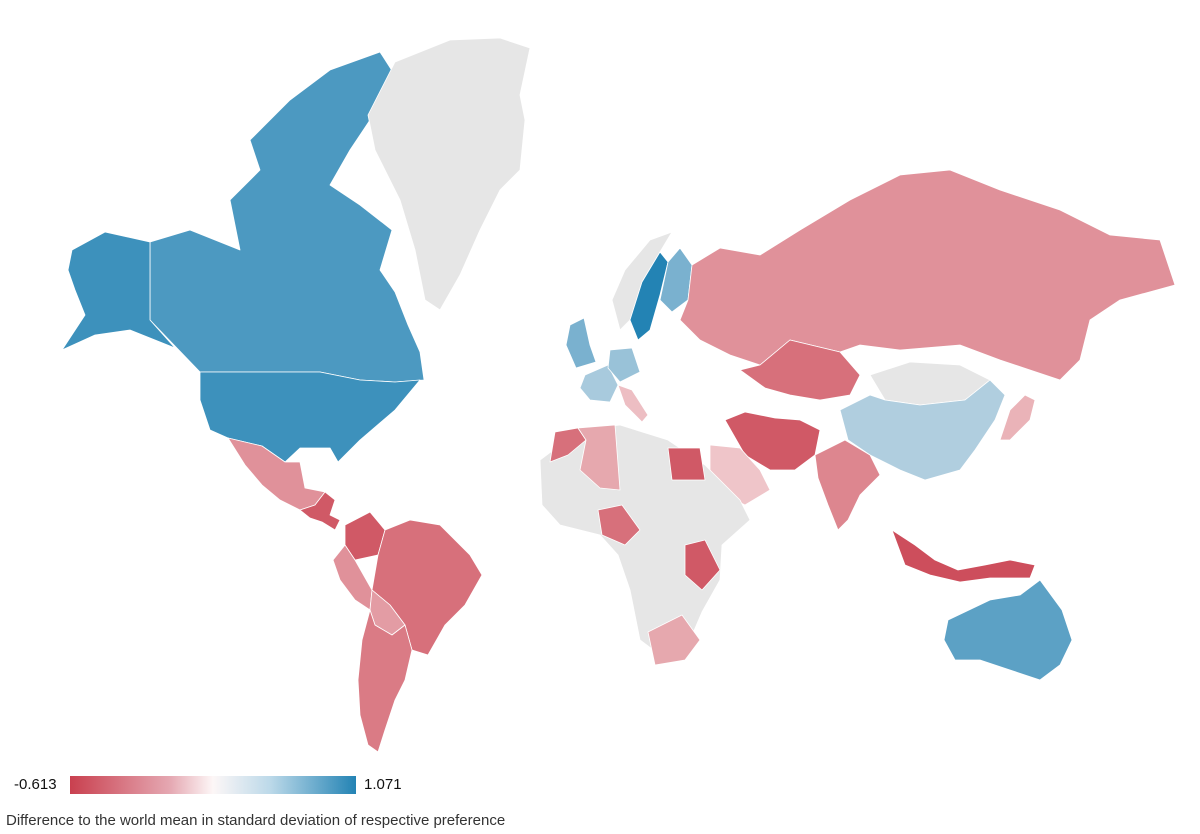 Image resolution: width=1200 pixels, height=834 pixels. What do you see at coordinates (352, 577) in the screenshot?
I see `region-peru` at bounding box center [352, 577].